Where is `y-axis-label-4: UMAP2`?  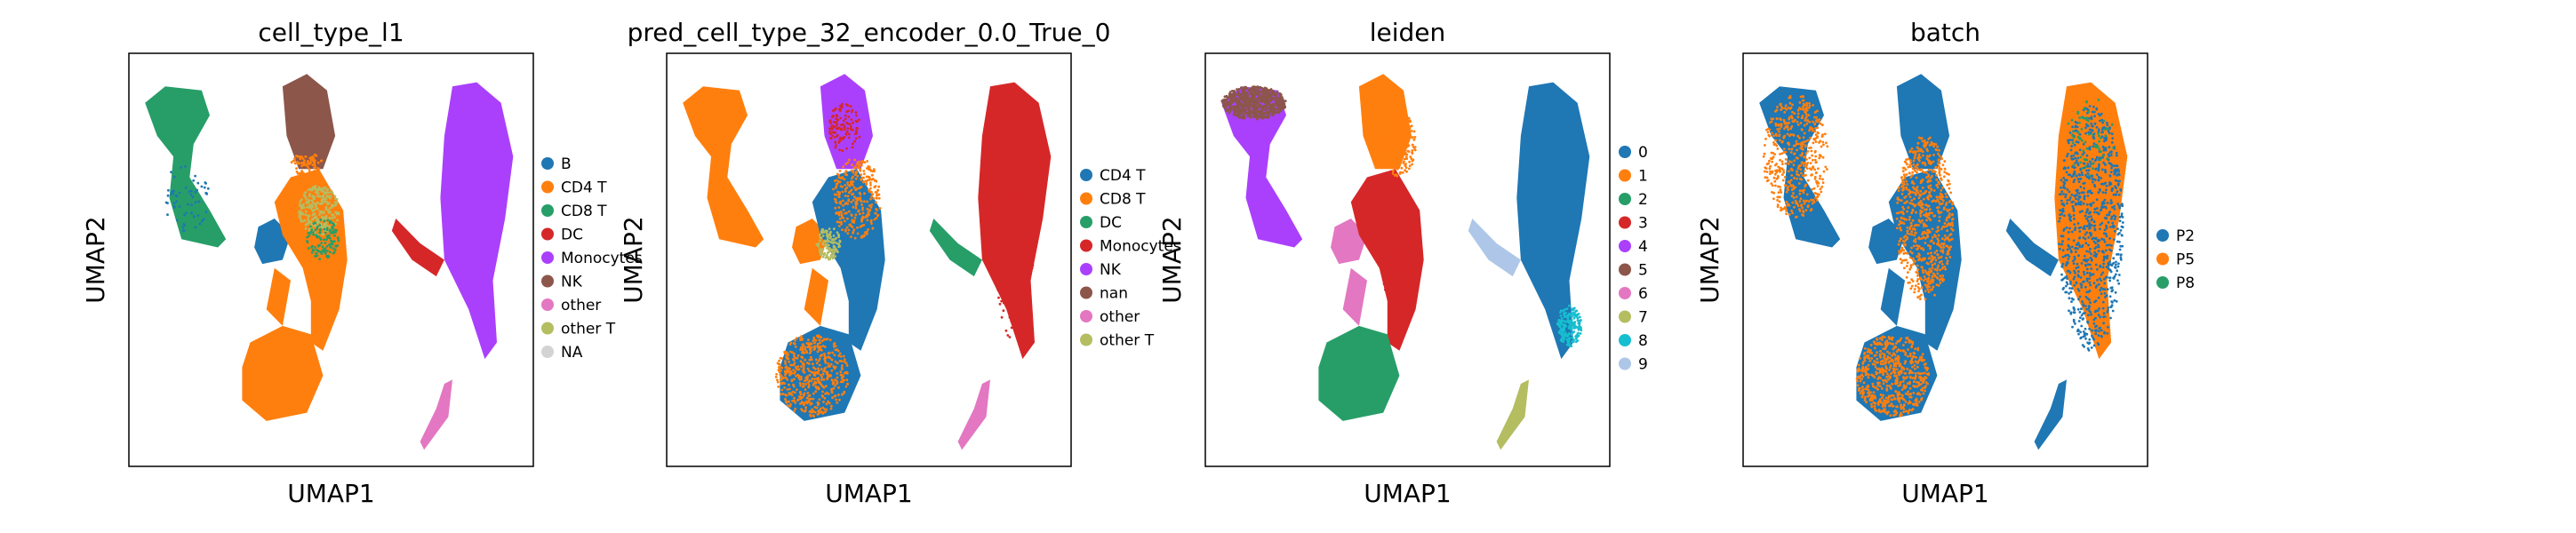
y-axis-label-4: UMAP2 is located at coordinates (1709, 260).